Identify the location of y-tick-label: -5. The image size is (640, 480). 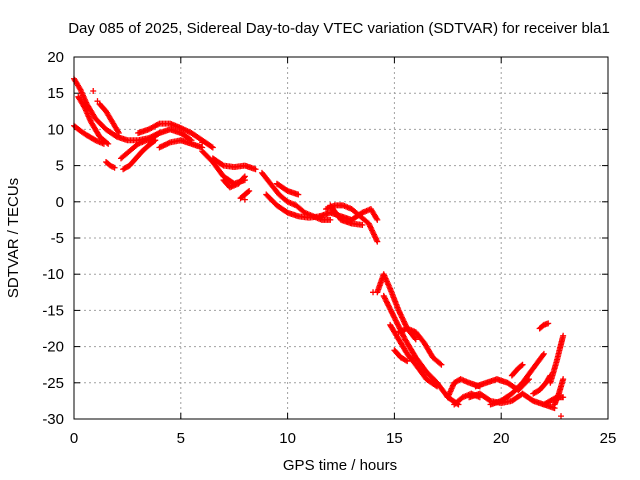
(57, 238).